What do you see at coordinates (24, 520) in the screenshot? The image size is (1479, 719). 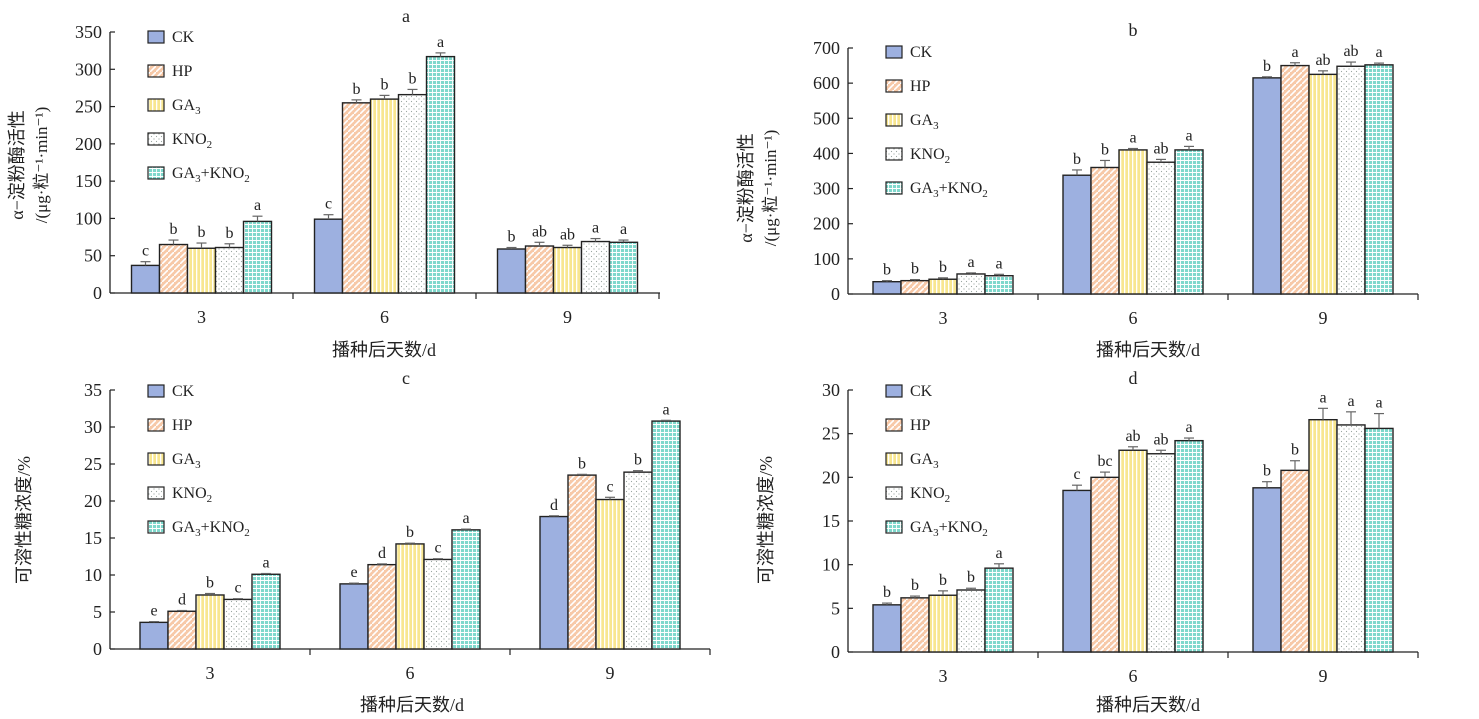 I see `y-axis-title: 可溶性糖浓度/%` at bounding box center [24, 520].